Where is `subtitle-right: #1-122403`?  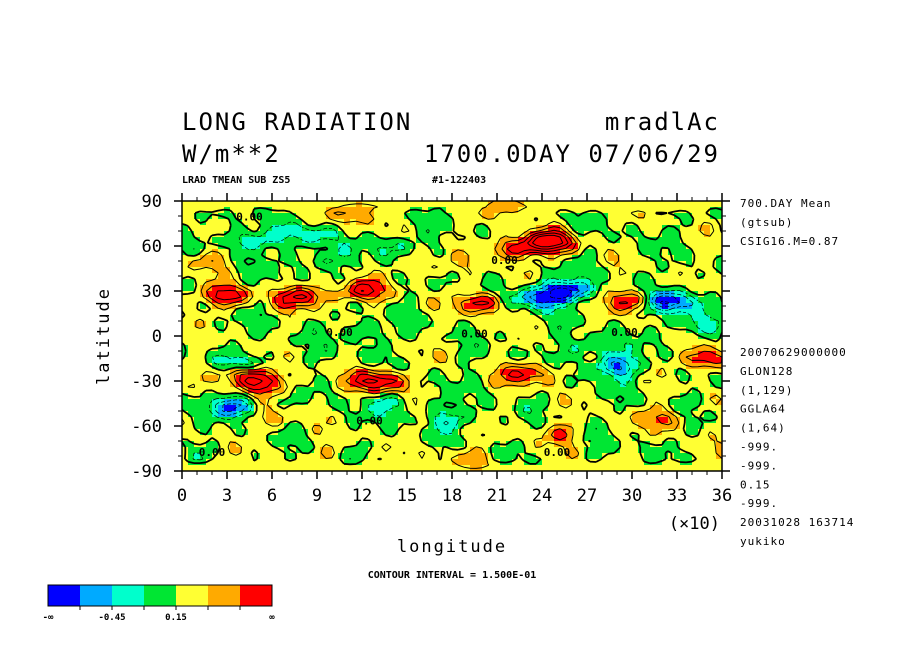 subtitle-right: #1-122403 is located at coordinates (459, 180).